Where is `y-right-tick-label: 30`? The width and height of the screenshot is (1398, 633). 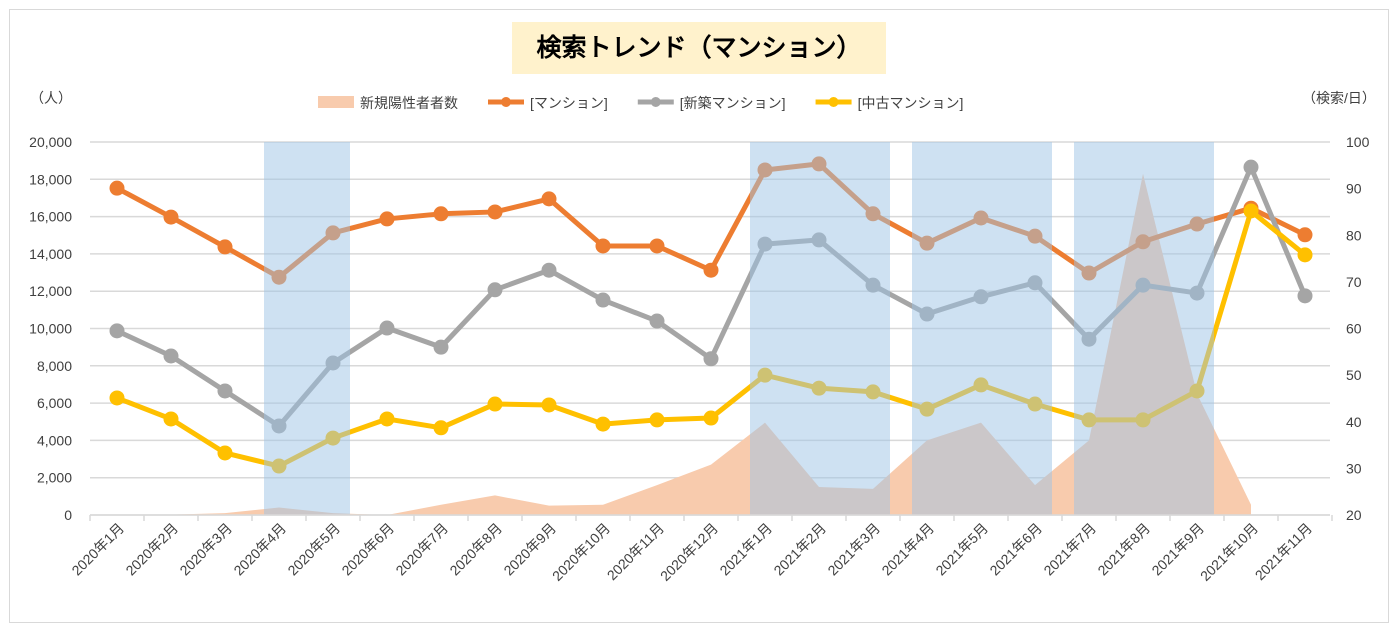 y-right-tick-label: 30 is located at coordinates (1354, 468).